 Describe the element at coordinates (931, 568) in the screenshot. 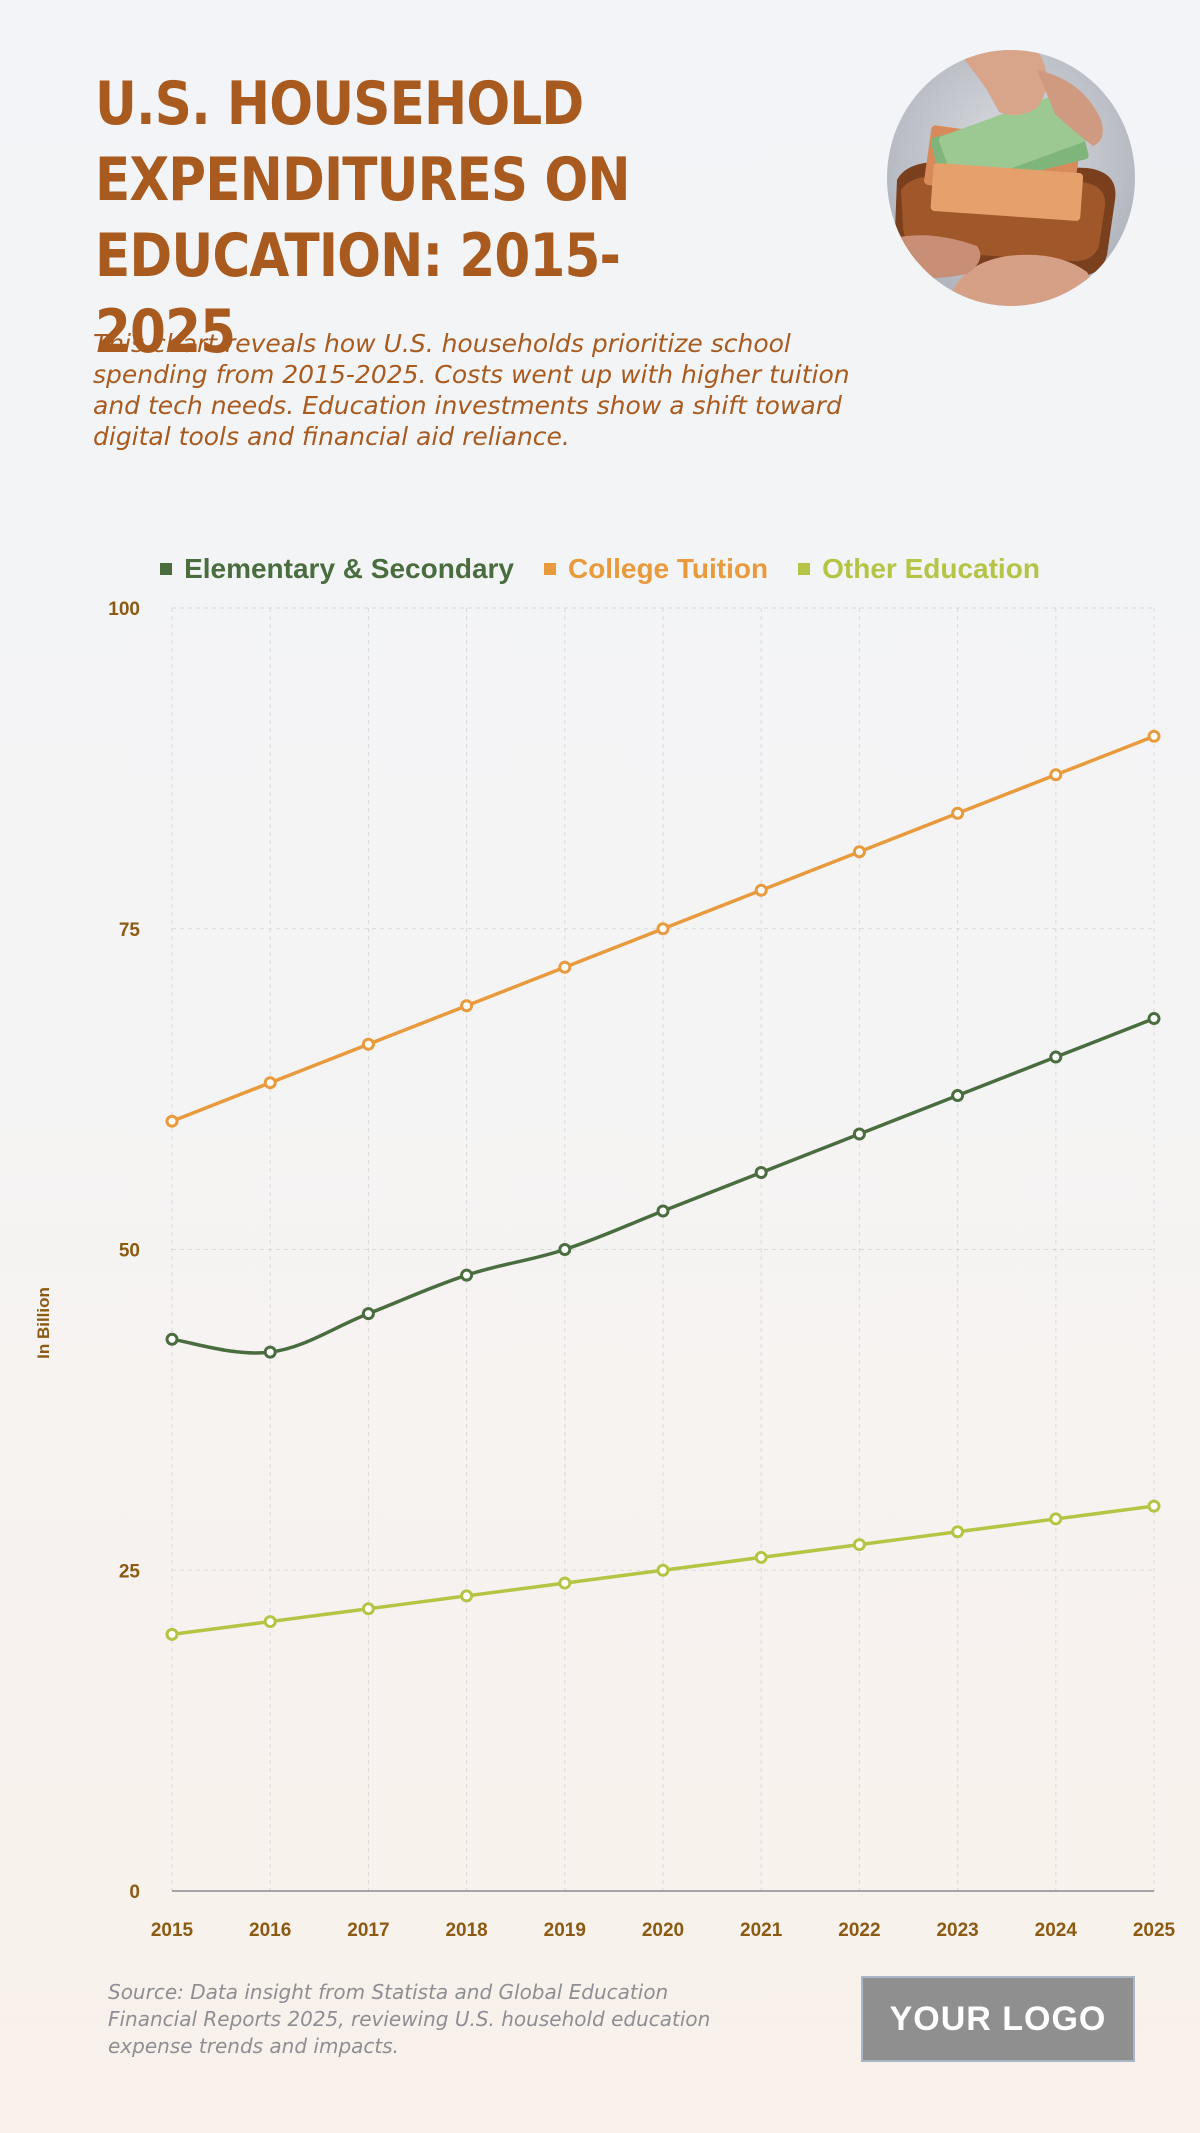

I see `legend-label-other-education: Other Education` at that location.